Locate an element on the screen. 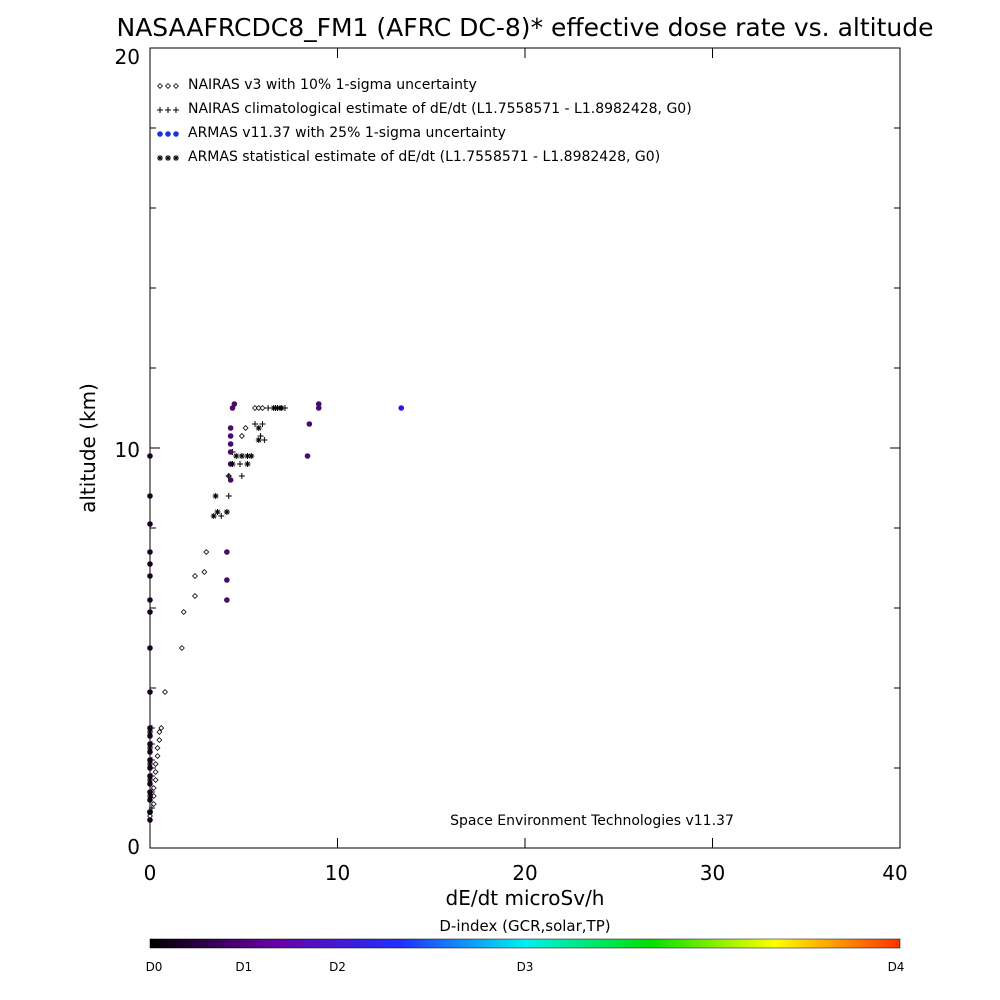 The height and width of the screenshot is (1000, 1000). y-tick-label-10: 10 is located at coordinates (127, 450).